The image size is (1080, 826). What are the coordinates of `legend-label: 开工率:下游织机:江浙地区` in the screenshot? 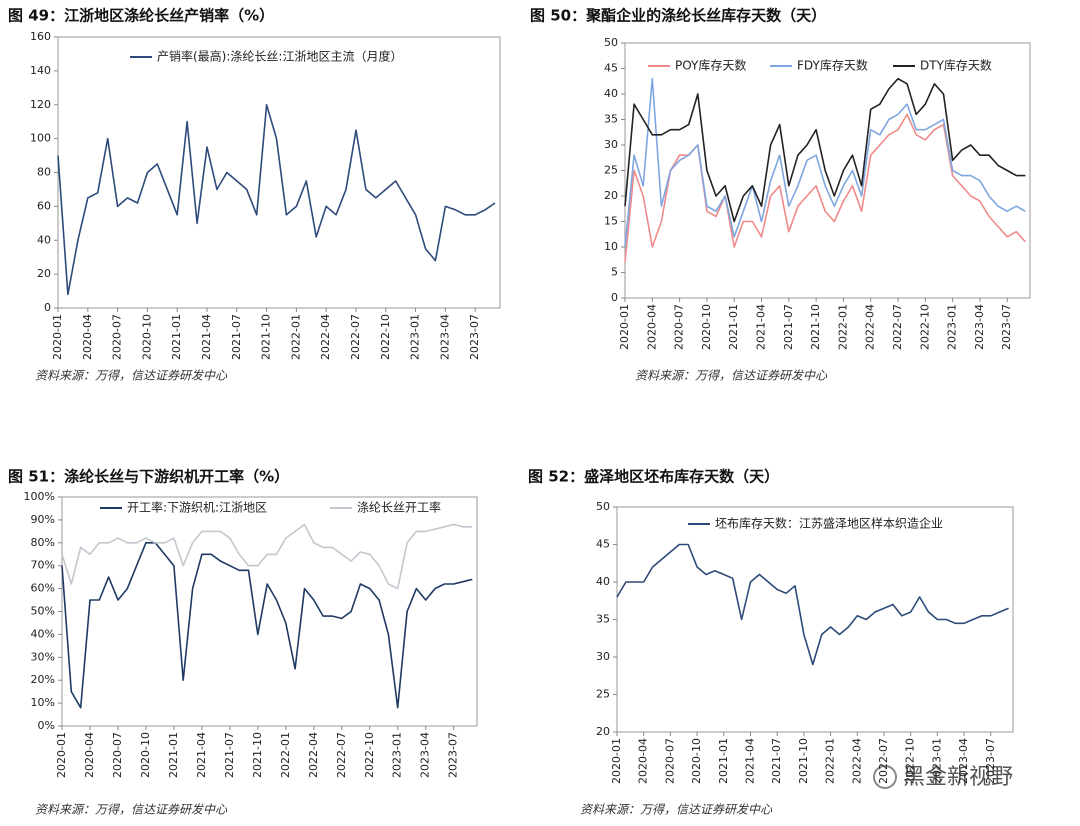 It's located at (197, 507).